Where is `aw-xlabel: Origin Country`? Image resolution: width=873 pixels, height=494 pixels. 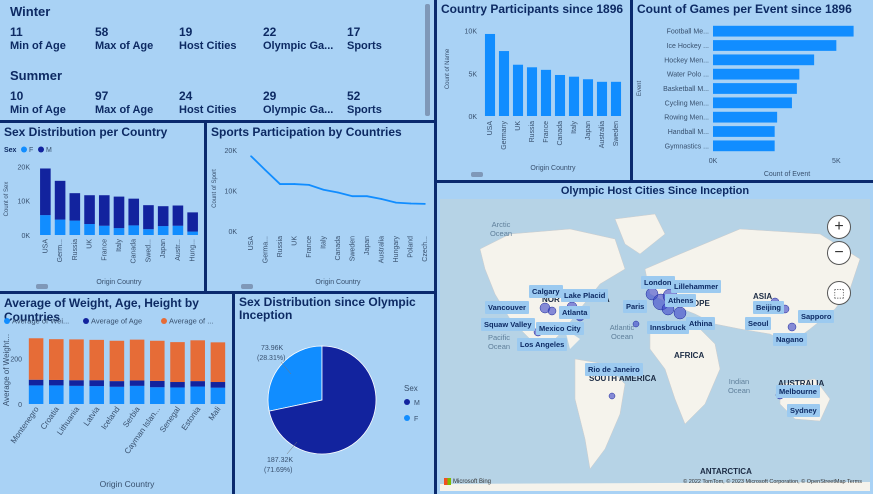 aw-xlabel: Origin Country is located at coordinates (128, 484).